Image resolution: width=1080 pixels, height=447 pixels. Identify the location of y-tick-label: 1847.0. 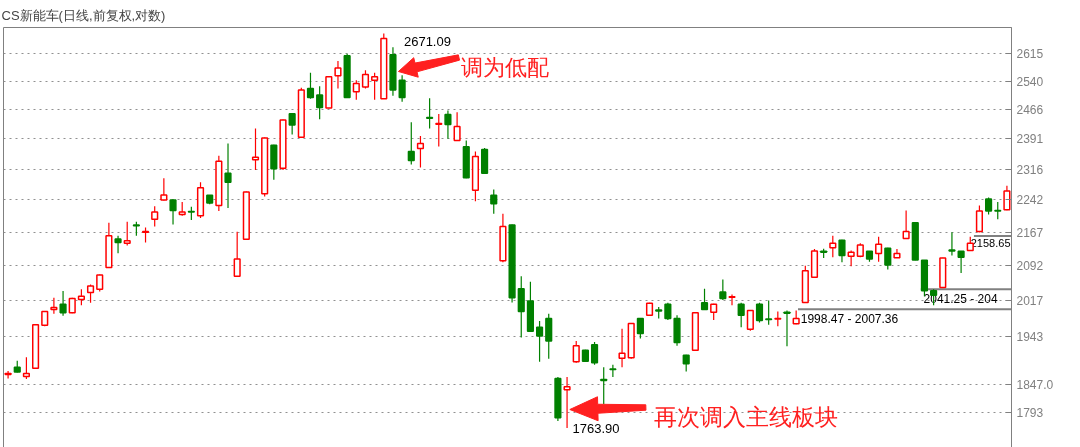
(1035, 384).